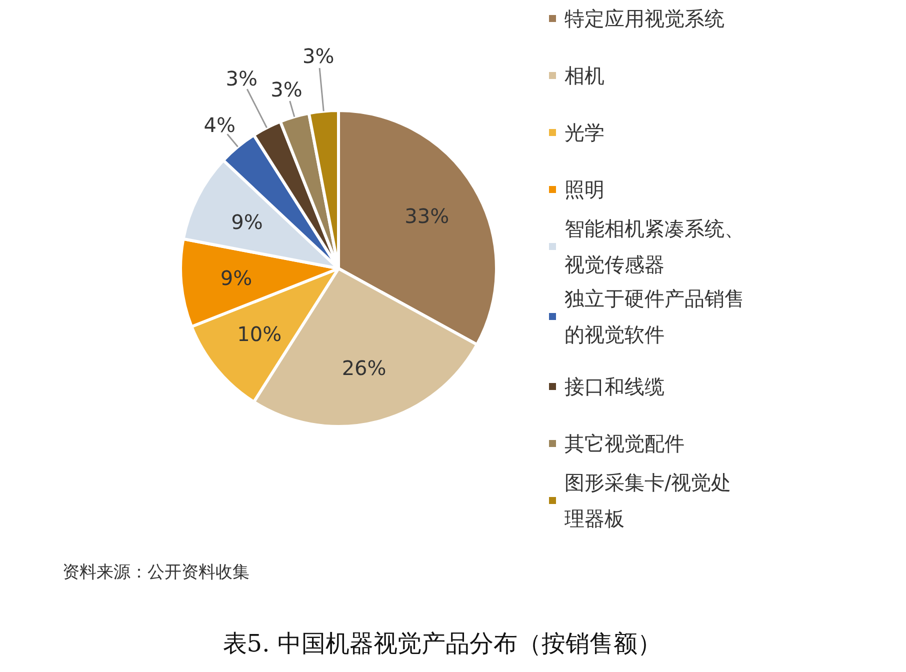 The width and height of the screenshot is (906, 672). I want to click on data-label: 26%, so click(364, 368).